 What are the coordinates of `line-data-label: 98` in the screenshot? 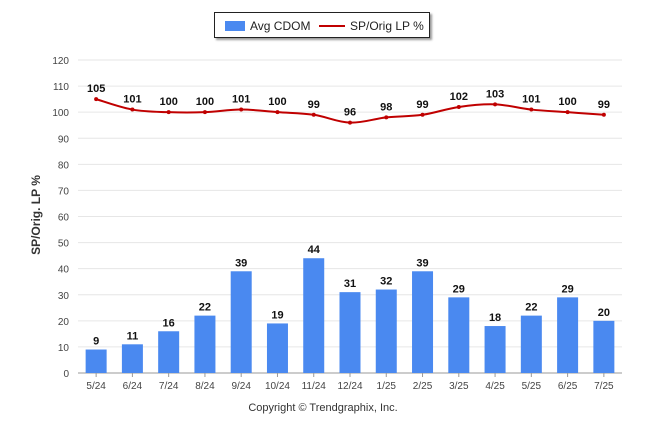 It's located at (386, 107).